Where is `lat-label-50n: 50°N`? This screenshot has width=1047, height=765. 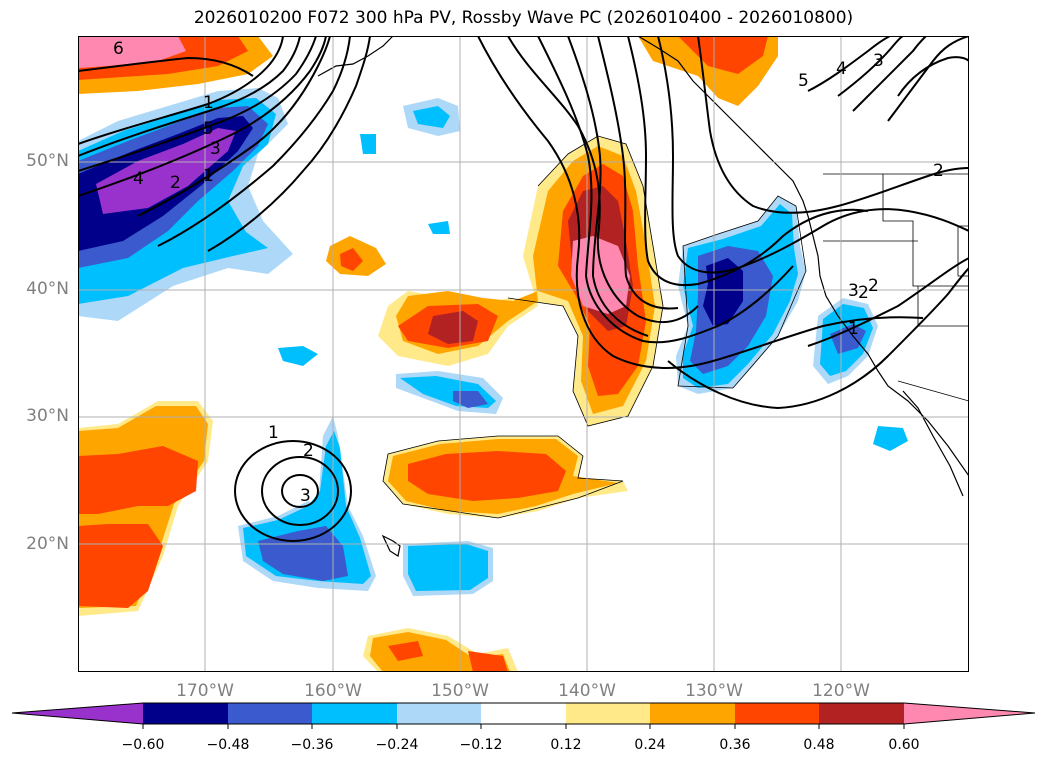
lat-label-50n: 50°N is located at coordinates (47, 161).